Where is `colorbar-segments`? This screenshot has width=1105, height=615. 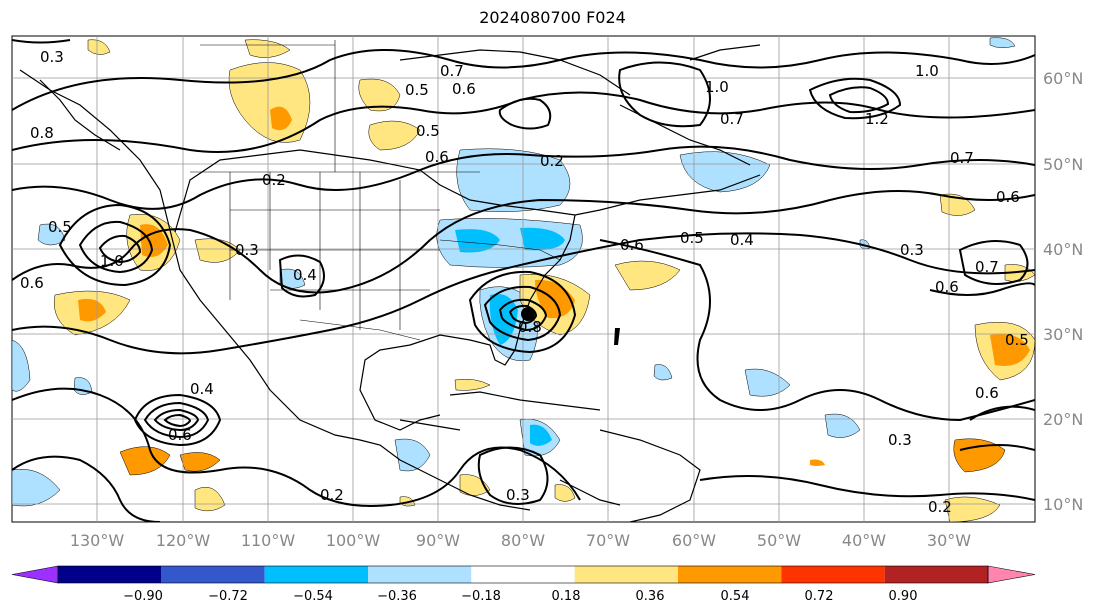
colorbar-segments is located at coordinates (523, 574).